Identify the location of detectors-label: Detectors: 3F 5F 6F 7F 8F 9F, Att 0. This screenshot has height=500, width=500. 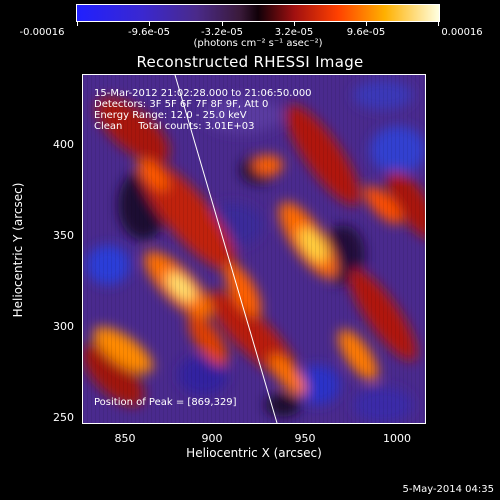
(181, 104).